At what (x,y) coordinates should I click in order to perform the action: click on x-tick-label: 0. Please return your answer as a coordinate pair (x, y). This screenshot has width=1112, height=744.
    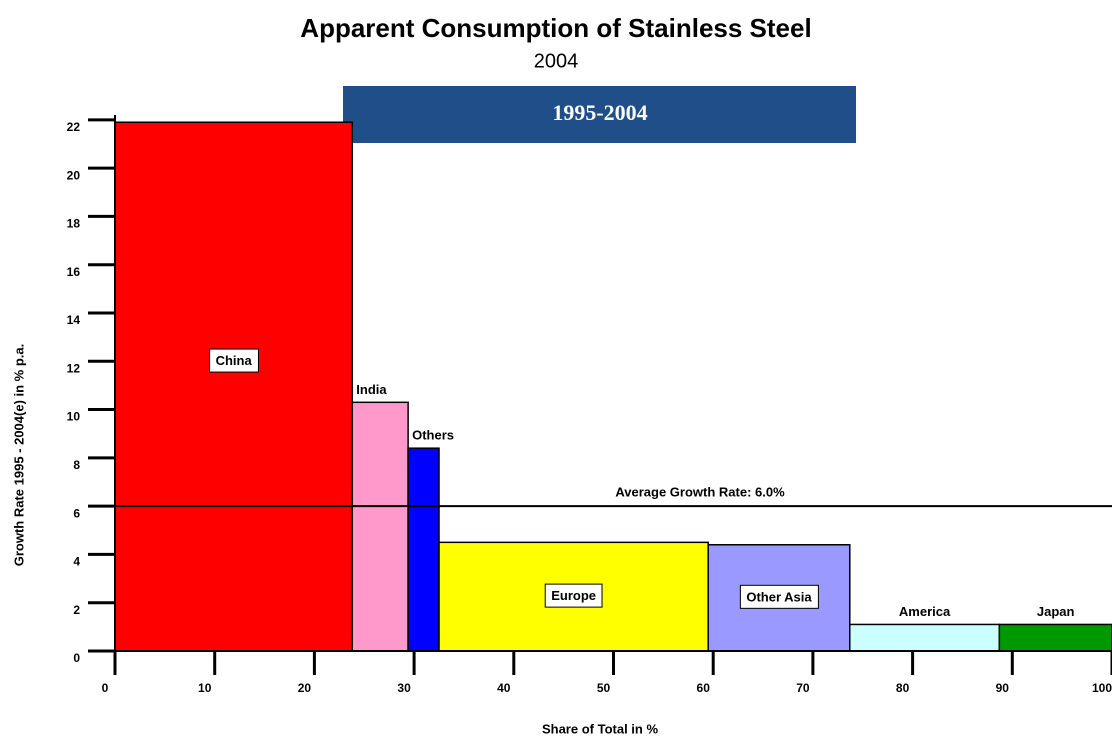
    Looking at the image, I should click on (105, 688).